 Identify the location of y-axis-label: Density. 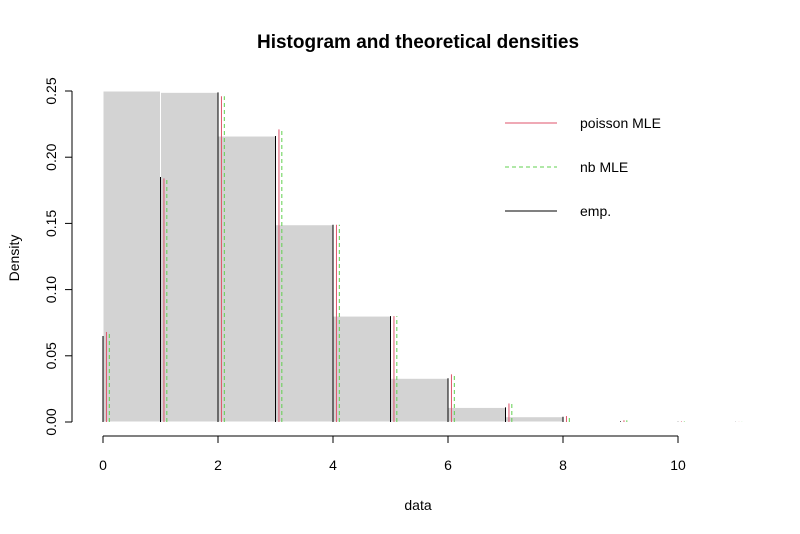
(14, 258).